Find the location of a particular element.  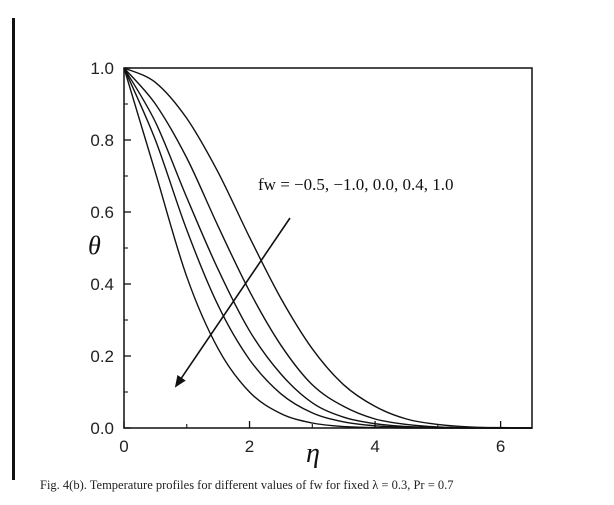

y-tick-label: 0.8 is located at coordinates (102, 140).